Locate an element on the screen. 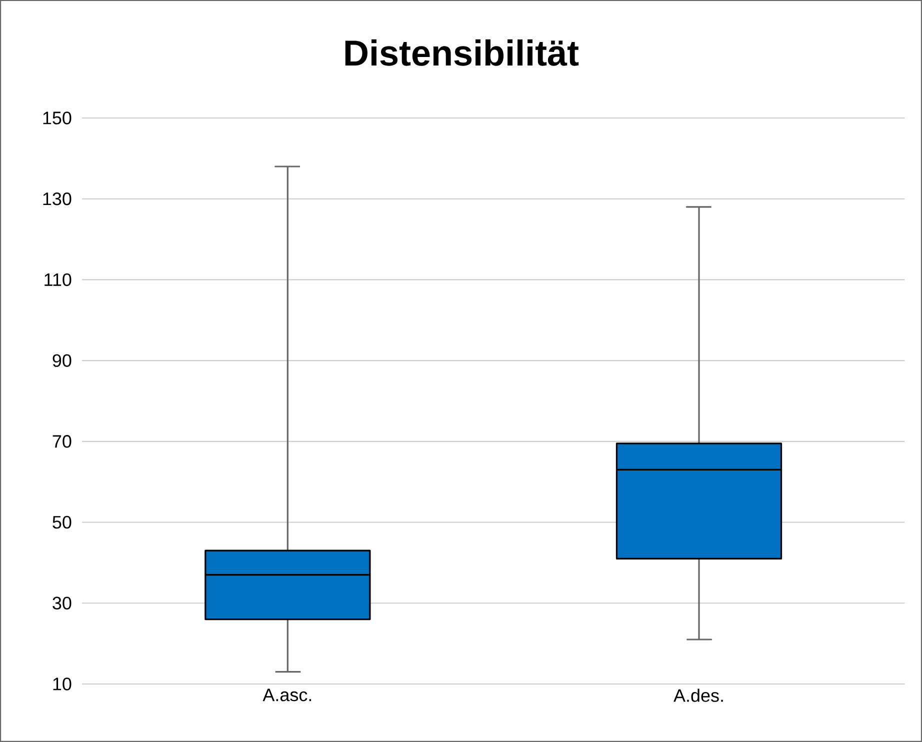 The width and height of the screenshot is (922, 742). y-tick-label: 50 is located at coordinates (62, 522).